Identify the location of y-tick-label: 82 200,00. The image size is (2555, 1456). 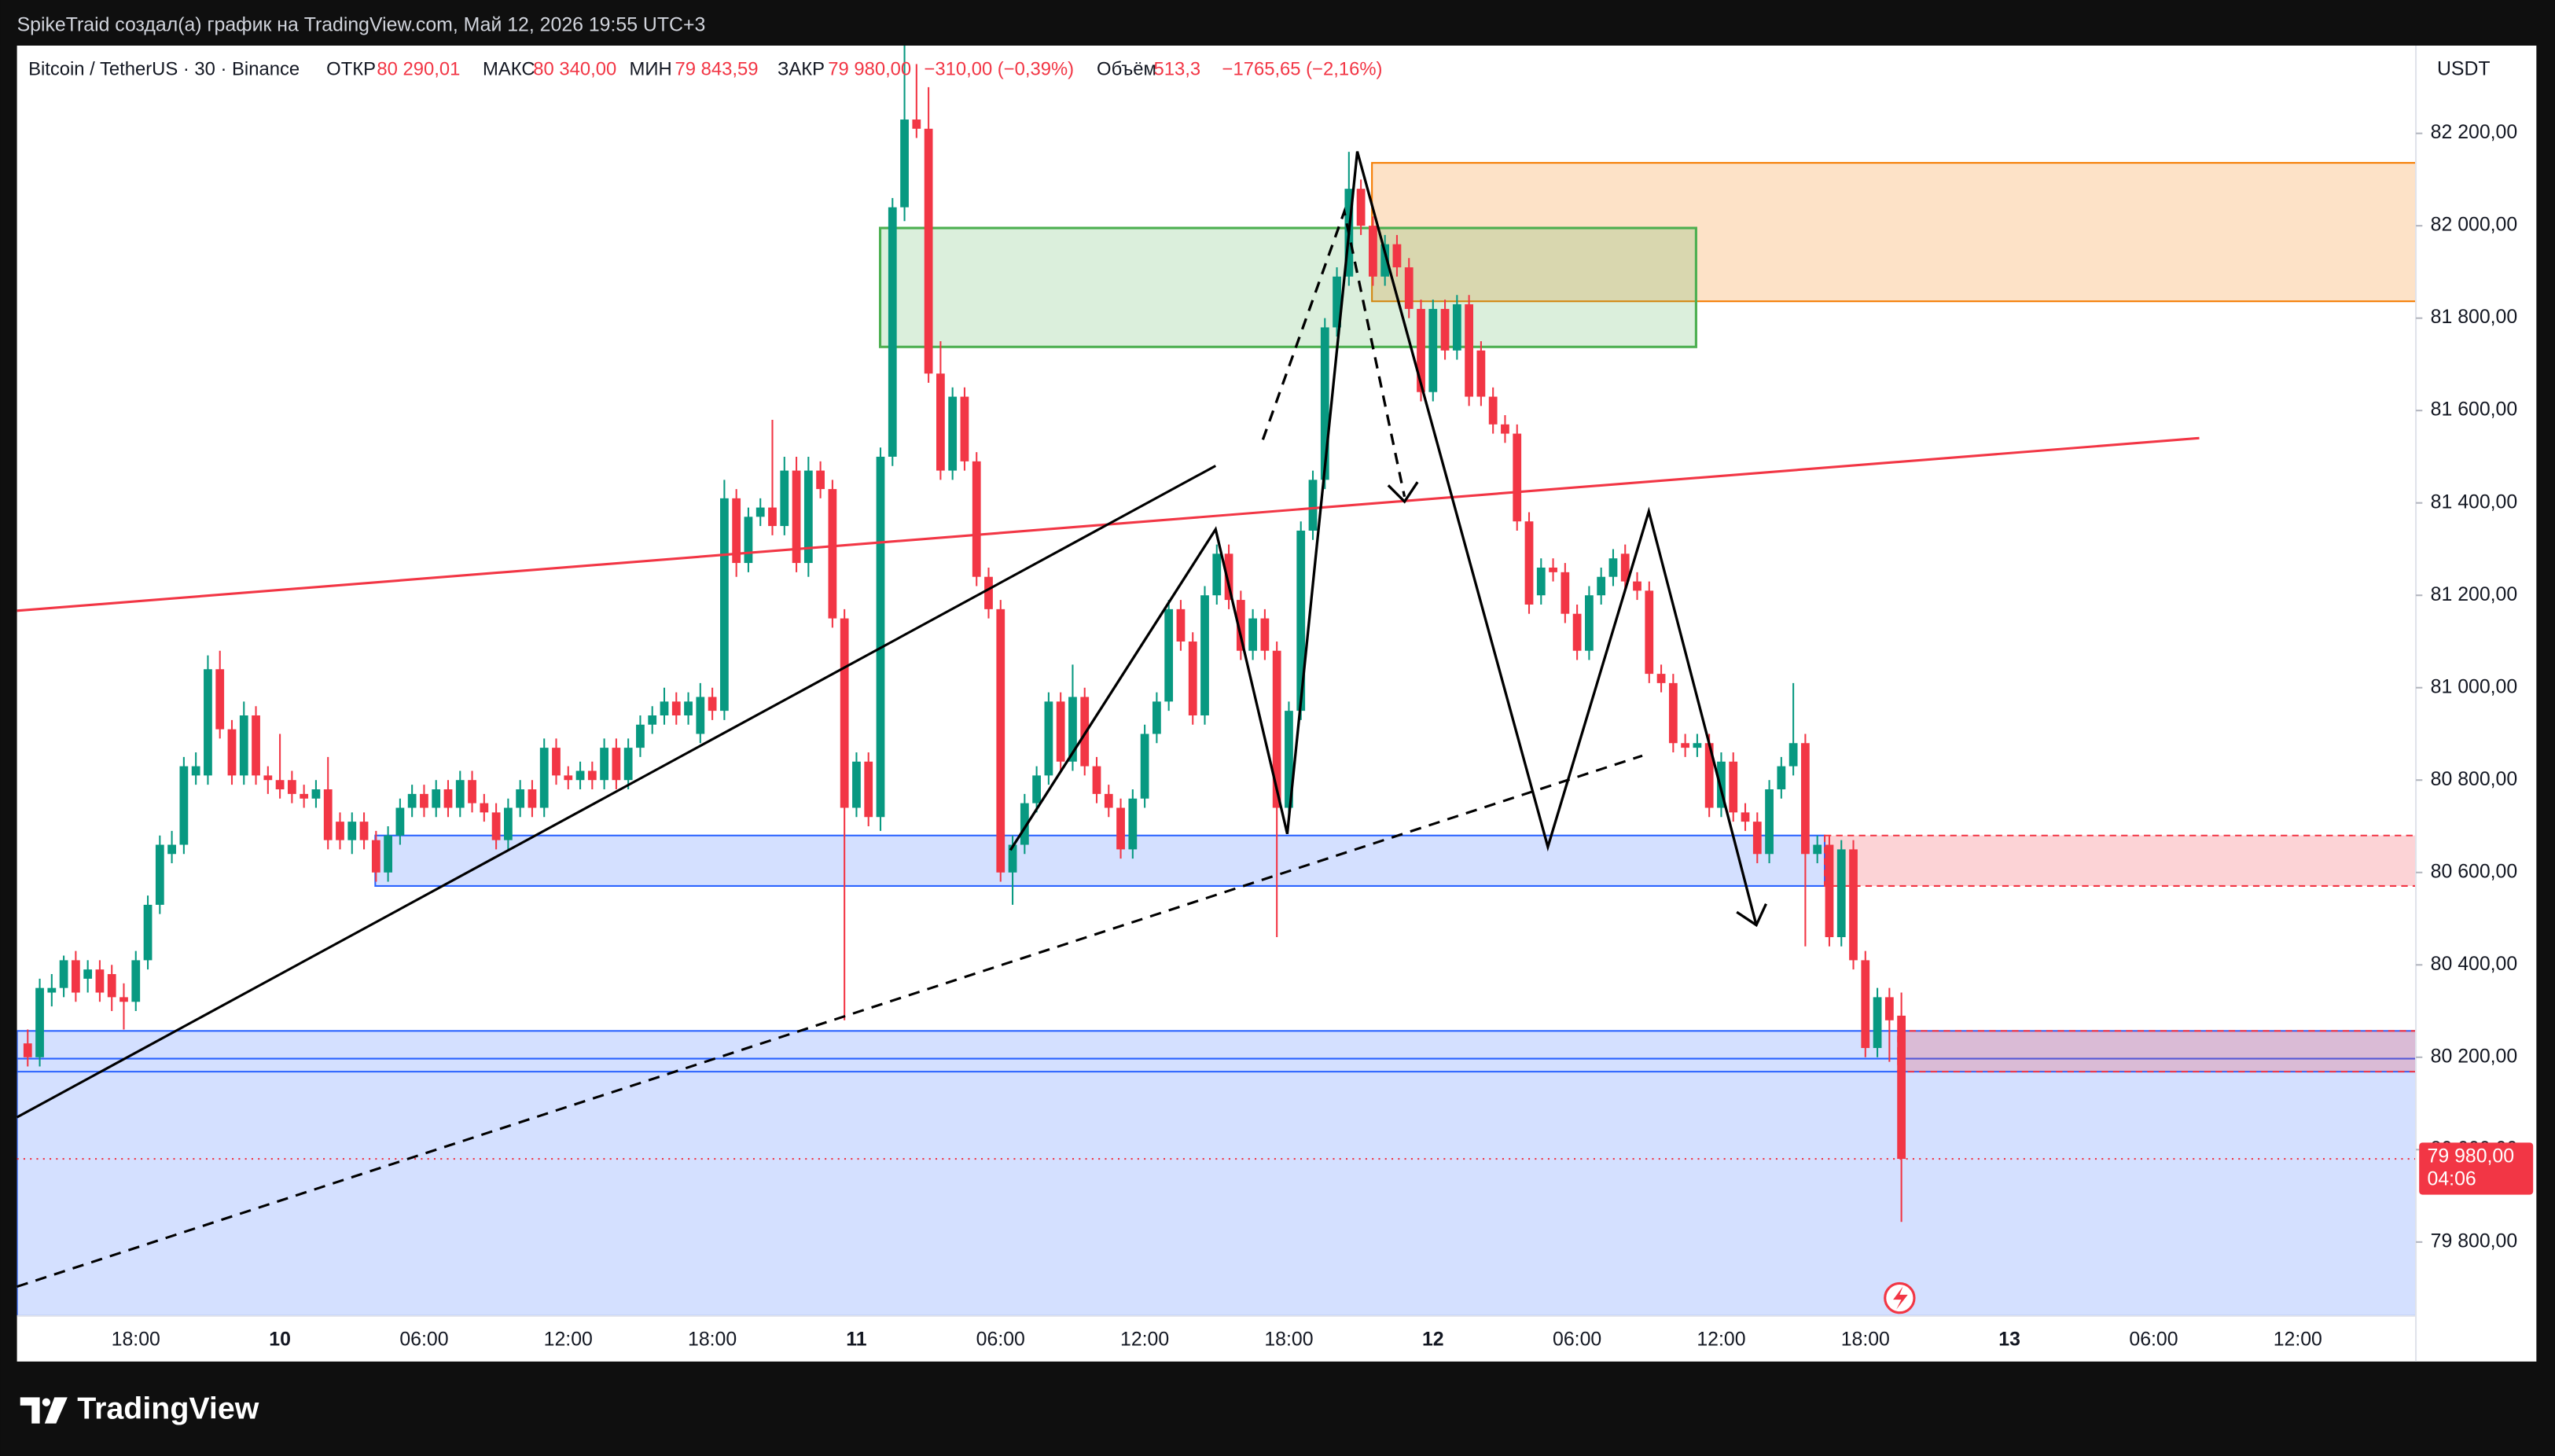
(2475, 132).